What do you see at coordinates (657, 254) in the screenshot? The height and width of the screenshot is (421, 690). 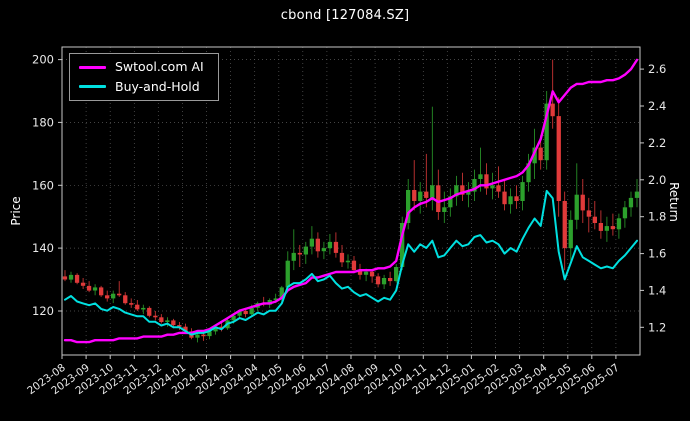 I see `return-tick-label: 1.6` at bounding box center [657, 254].